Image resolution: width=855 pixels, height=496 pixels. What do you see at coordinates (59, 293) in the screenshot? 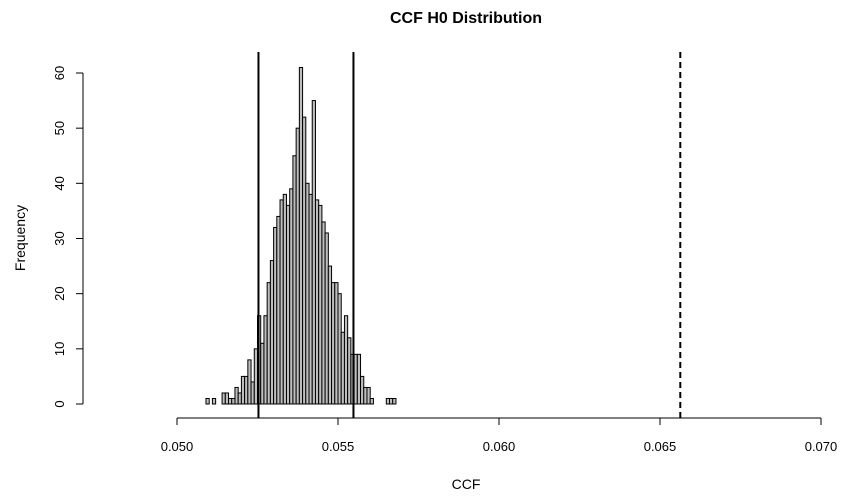
I see `y-tick-label: 20` at bounding box center [59, 293].